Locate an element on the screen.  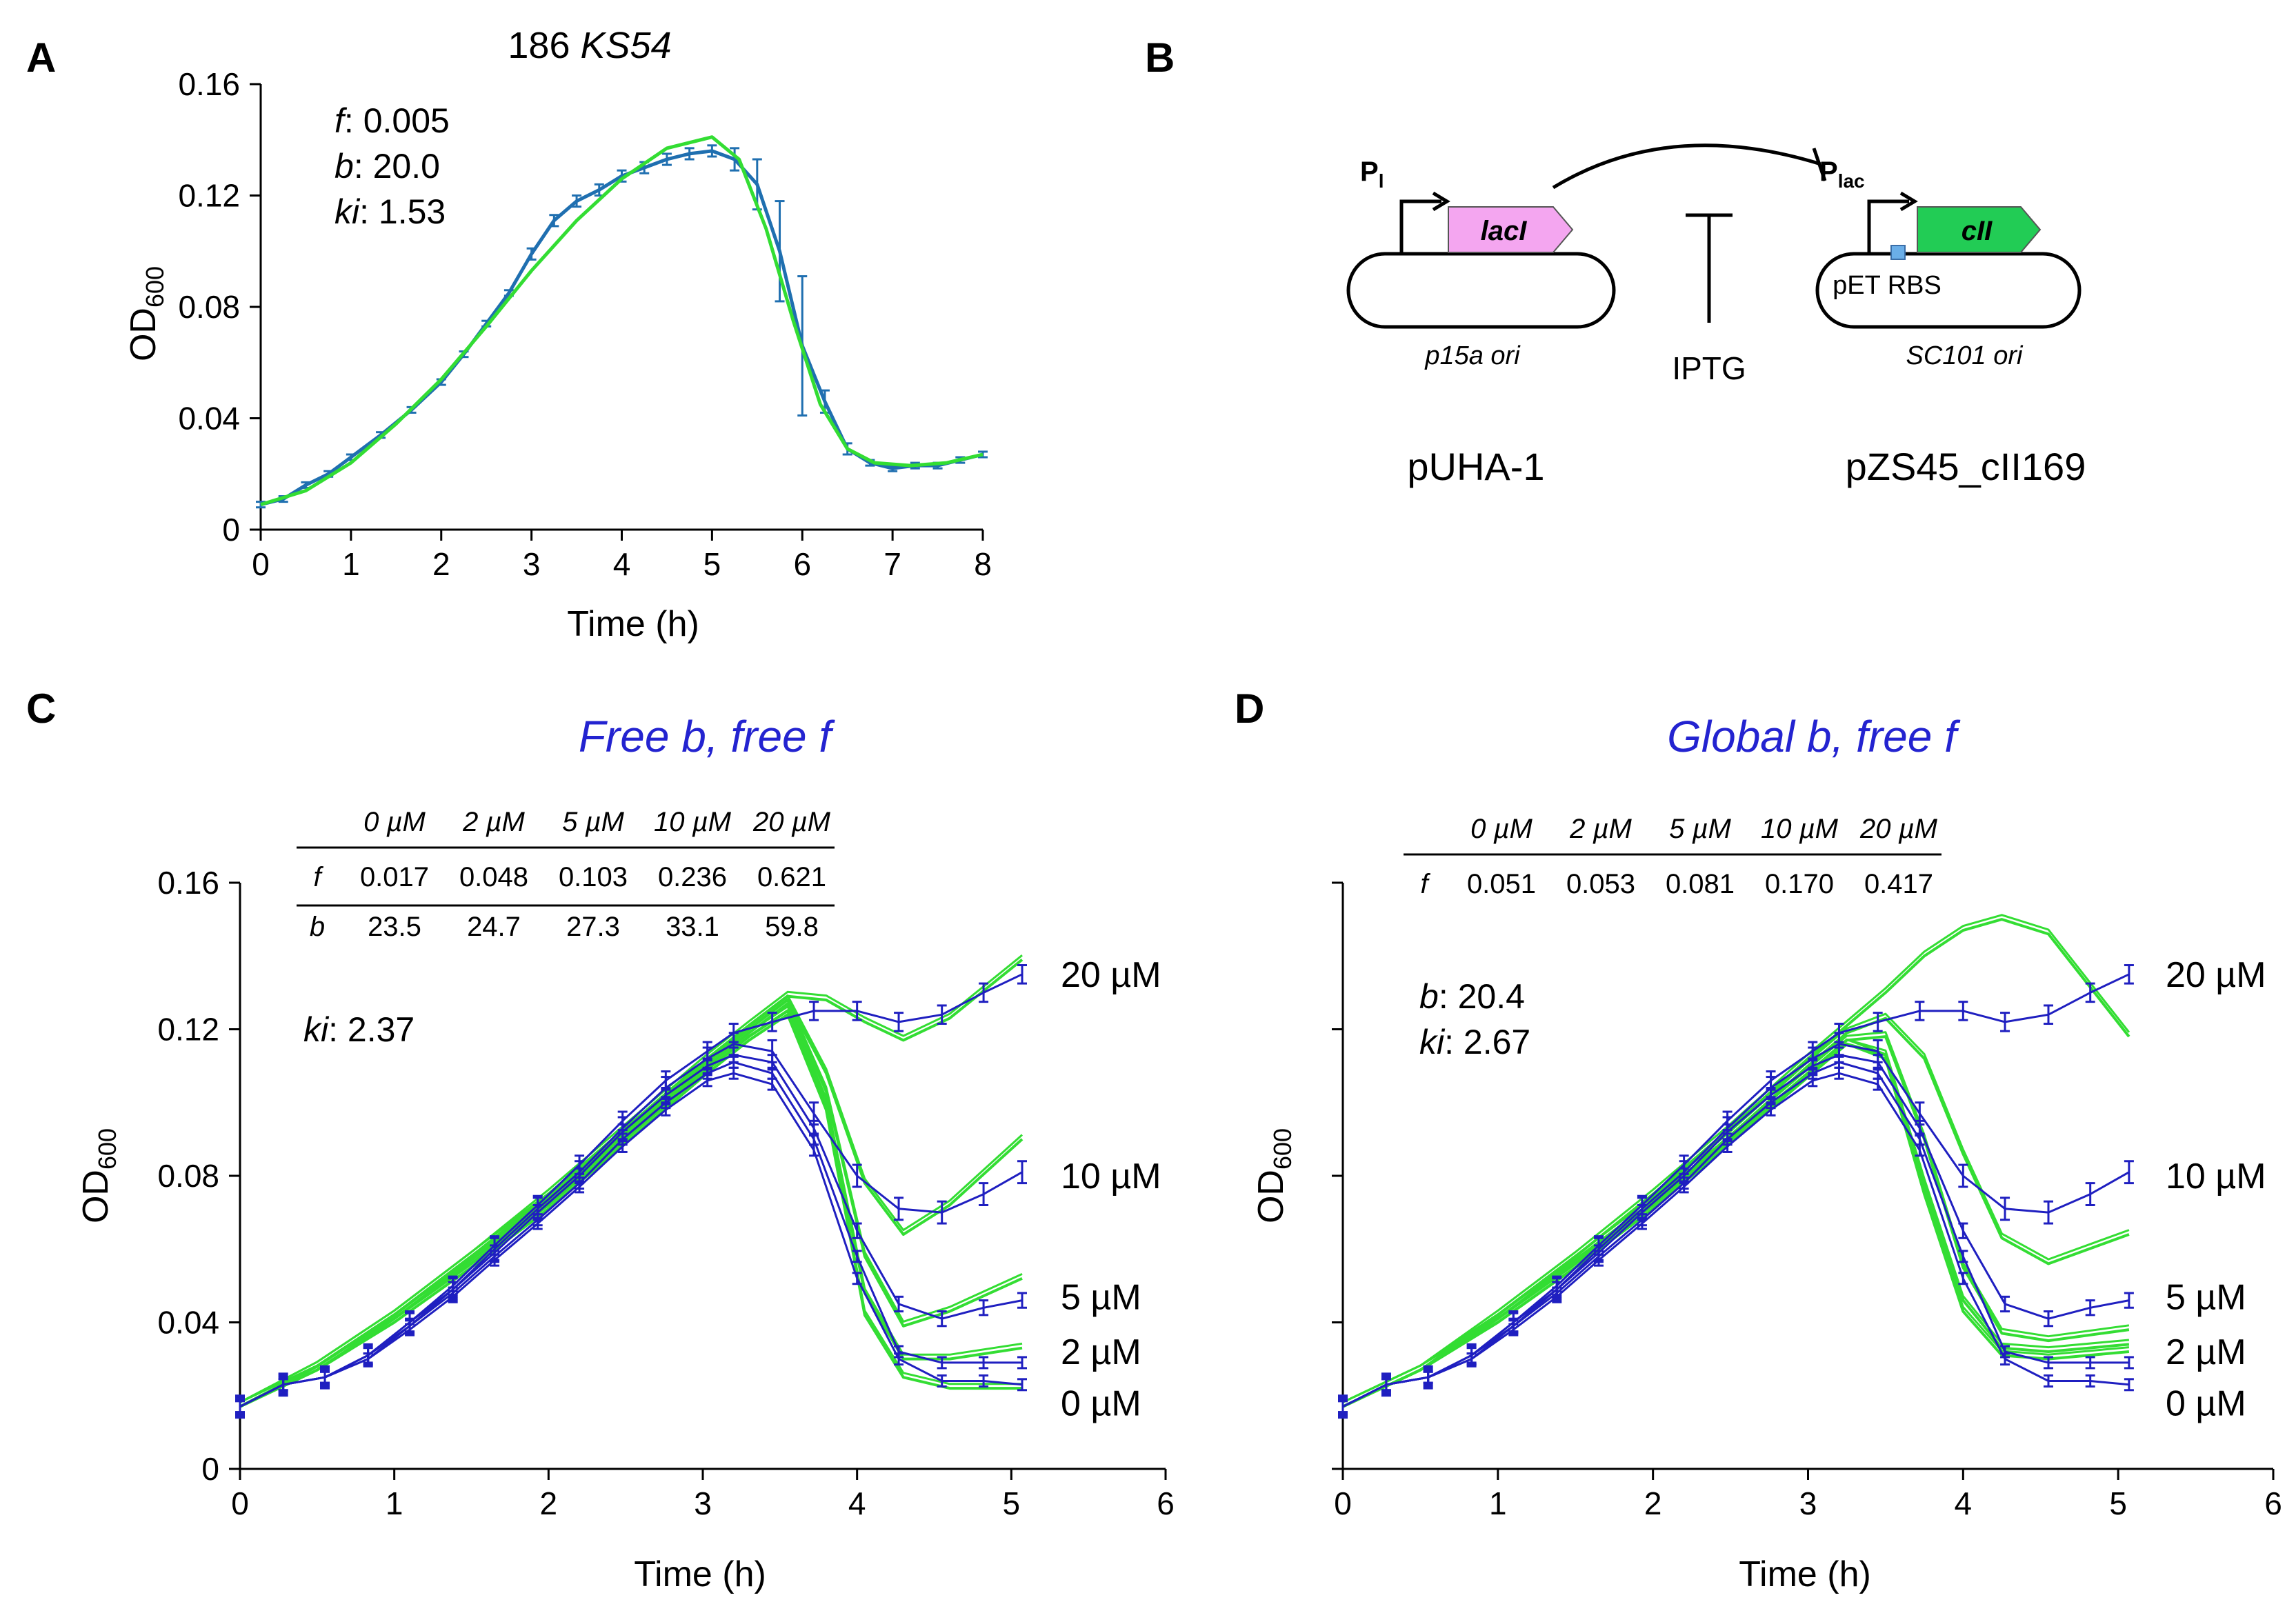
iptg-label: IPTG is located at coordinates (1709, 368).